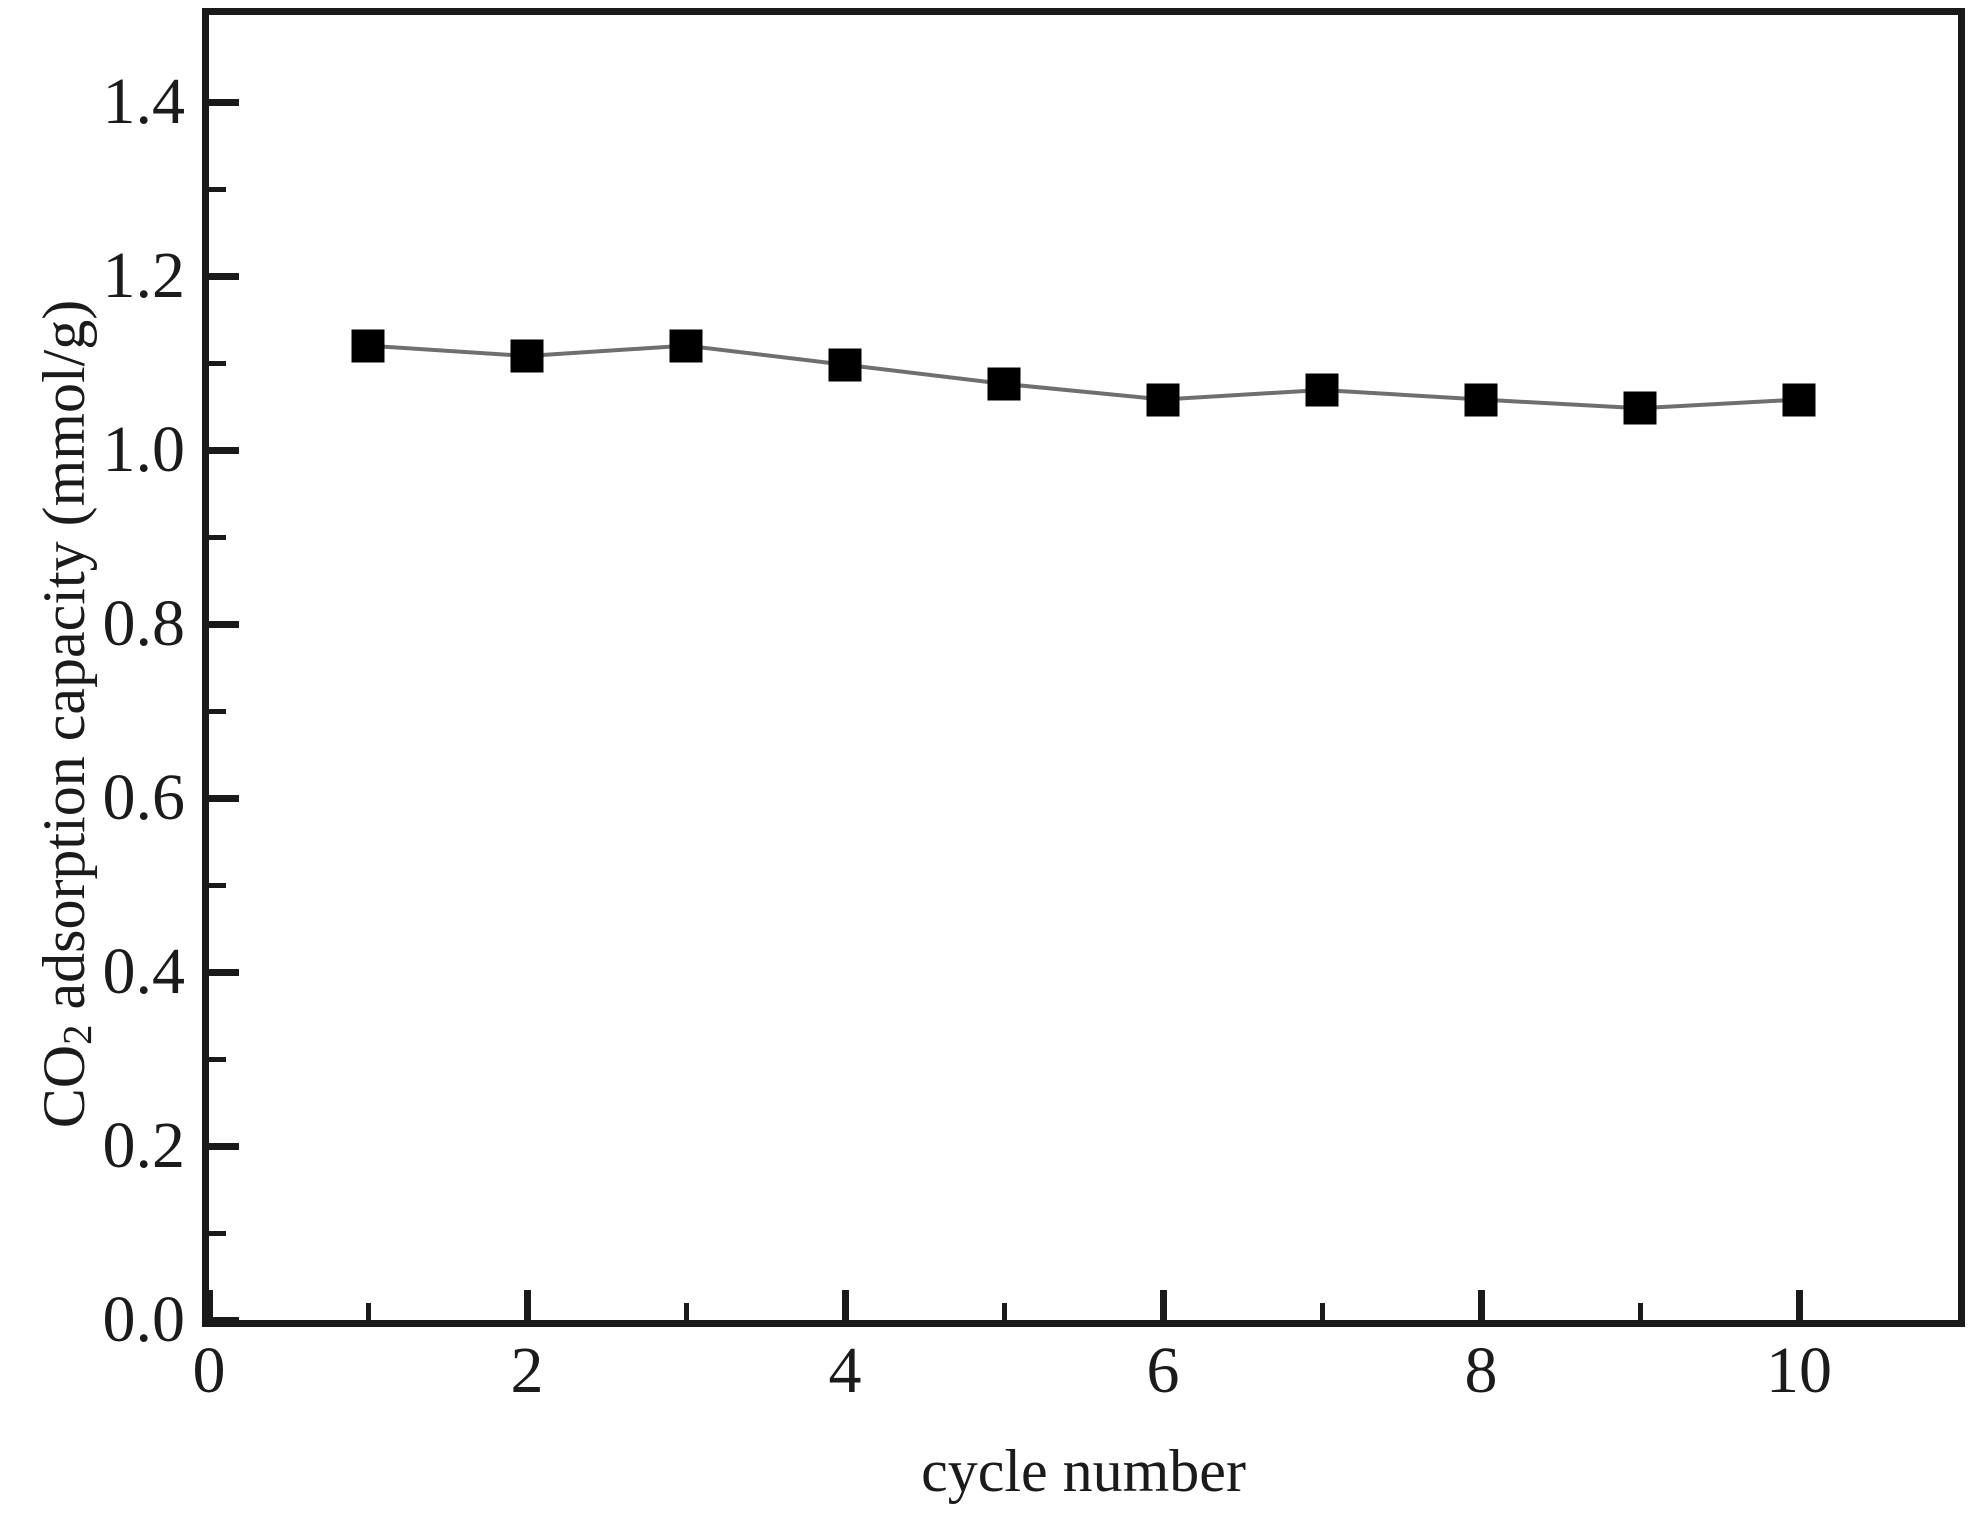 Image resolution: width=1978 pixels, height=1522 pixels. I want to click on series-line, so click(1083, 377).